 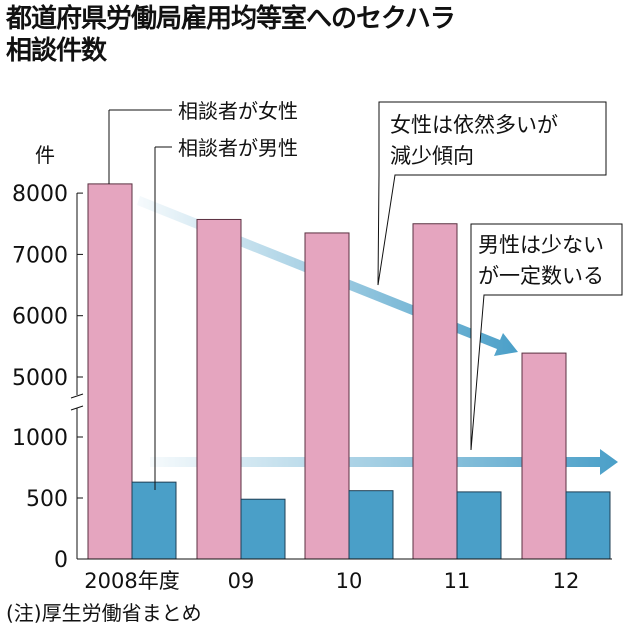 I want to click on chart-title-line2: 相談件数, so click(x=56, y=51).